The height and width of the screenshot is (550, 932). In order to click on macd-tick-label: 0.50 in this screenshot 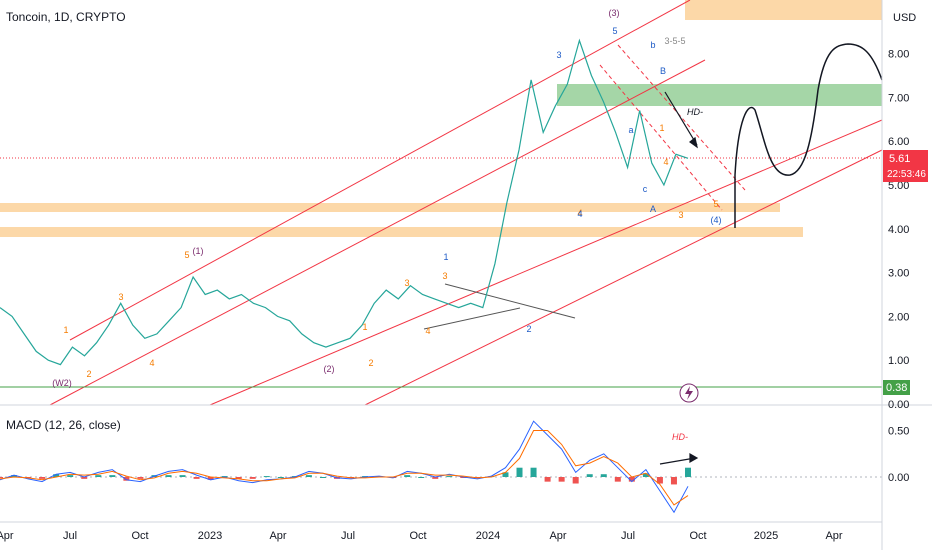, I will do `click(898, 432)`.